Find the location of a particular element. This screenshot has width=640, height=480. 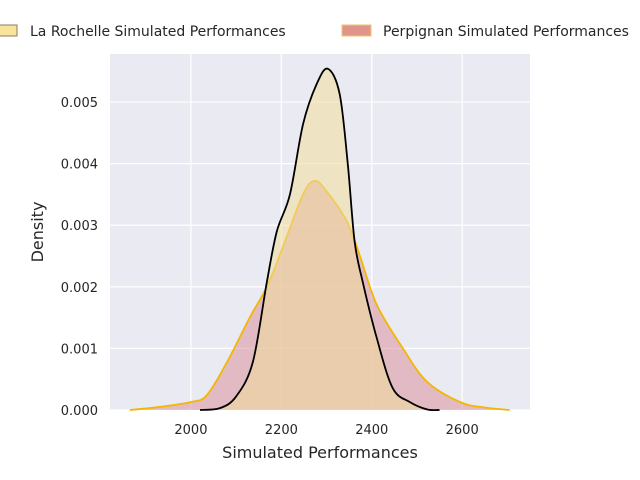

legend-swatch-perpignan is located at coordinates (356, 30).